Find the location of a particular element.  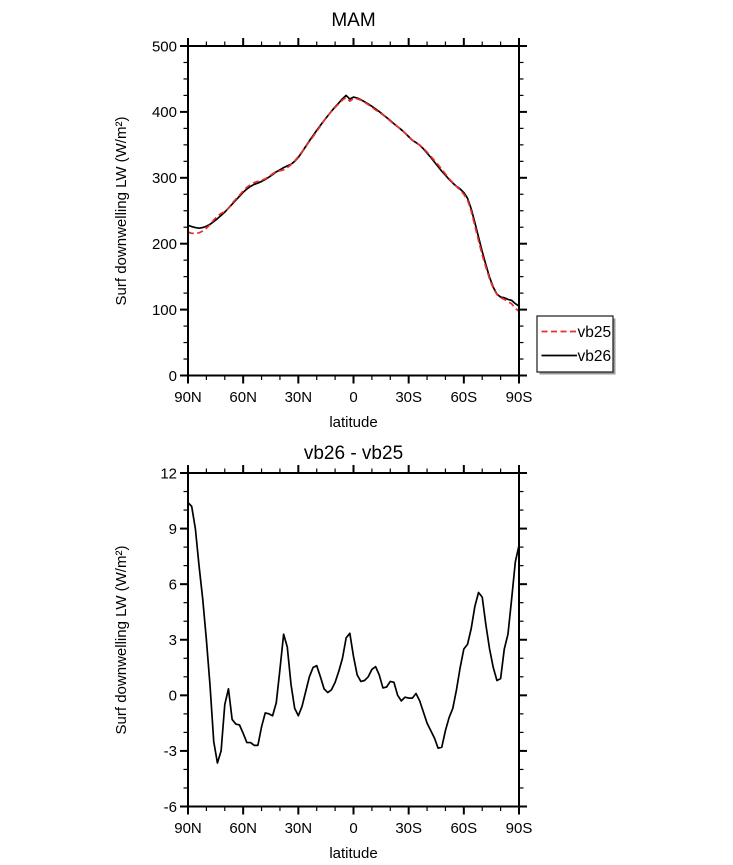

series-vb26-vb25 is located at coordinates (353, 633).